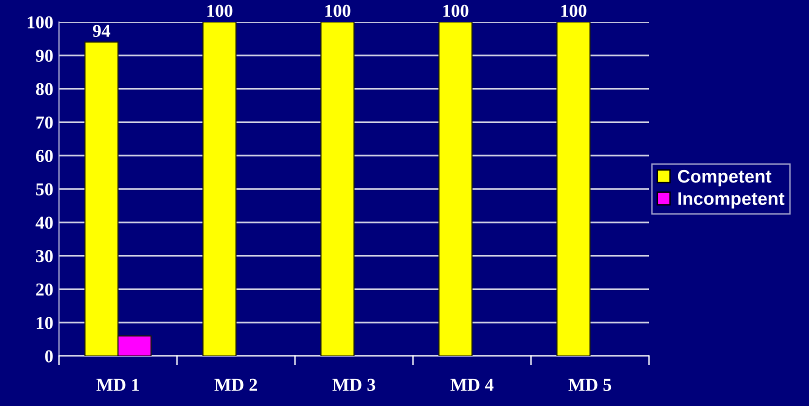 Image resolution: width=809 pixels, height=406 pixels. I want to click on x-tick-label: MD 1, so click(117, 384).